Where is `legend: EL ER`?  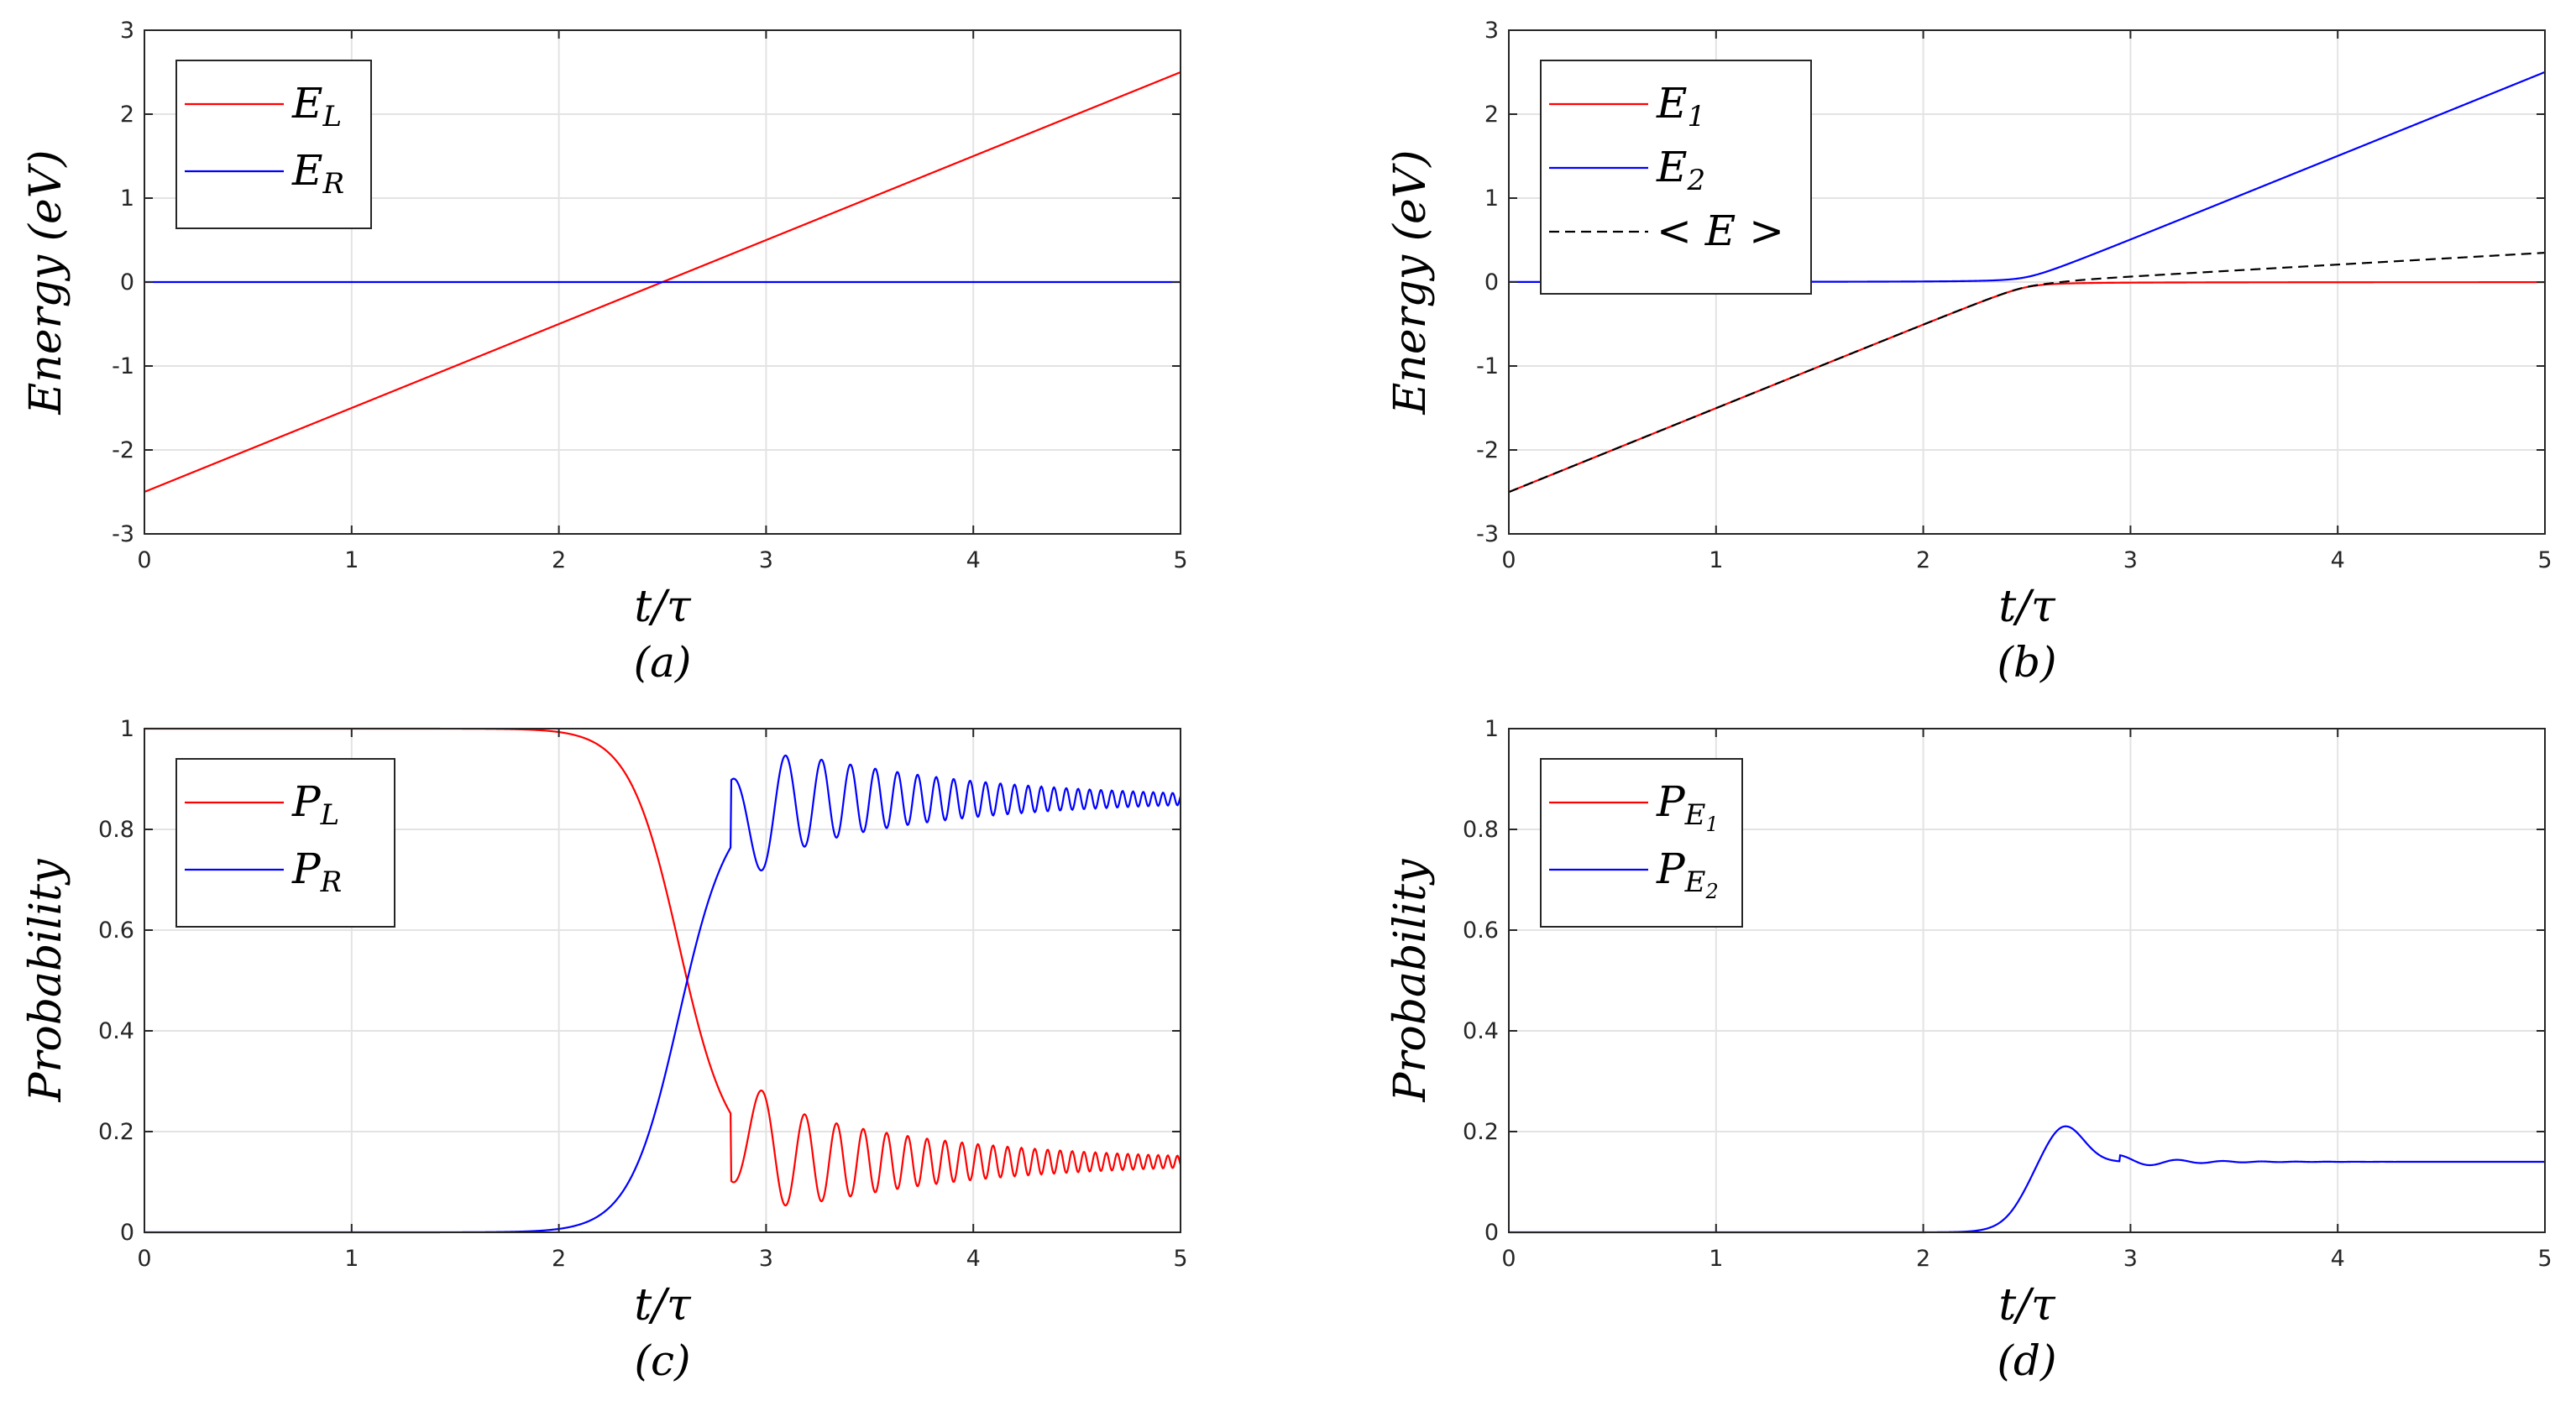
legend: EL ER is located at coordinates (273, 145).